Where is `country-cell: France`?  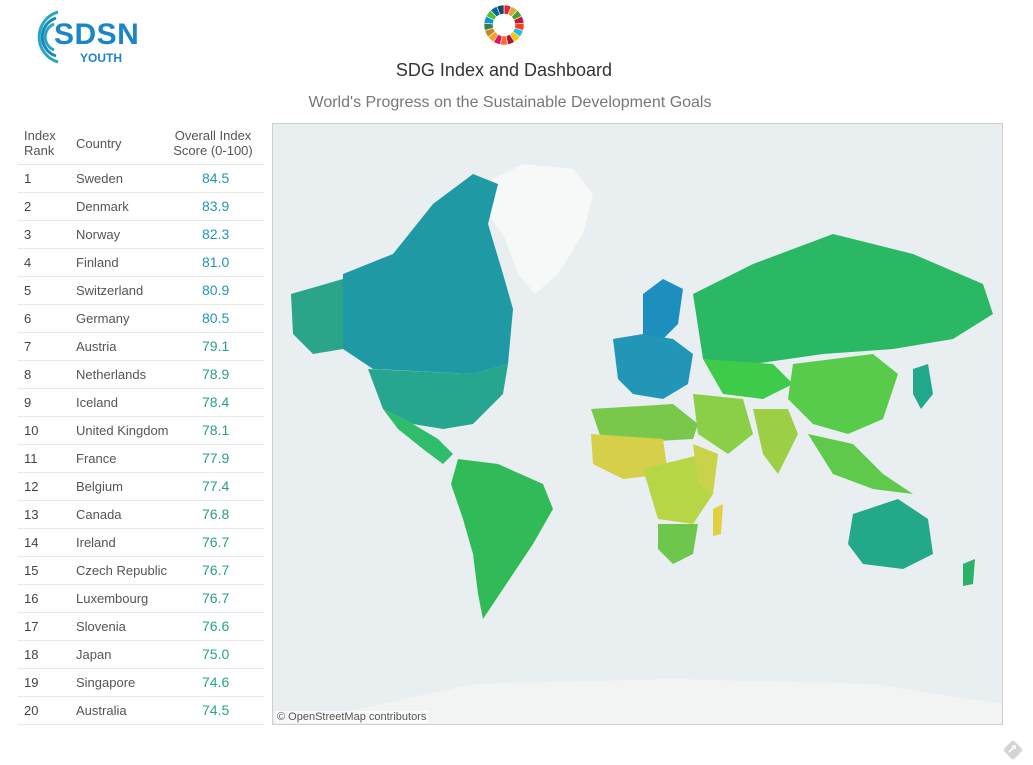
country-cell: France is located at coordinates (96, 458).